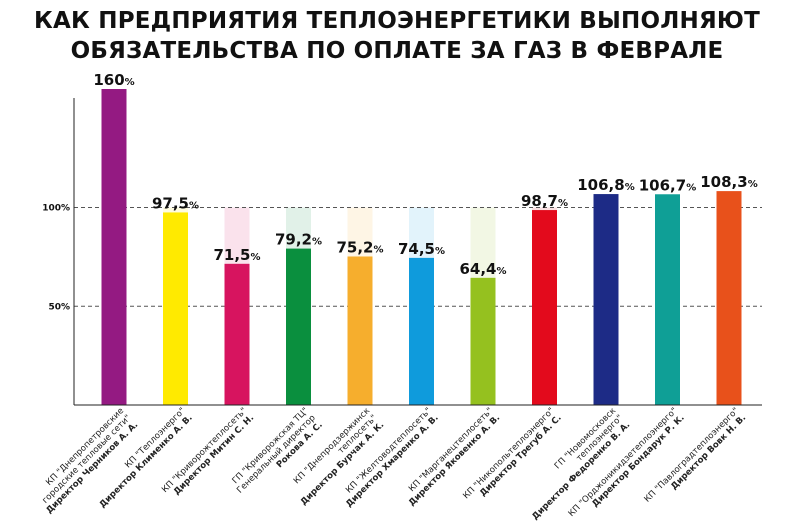 The image size is (794, 522). I want to click on value-label-11: 108,3%, so click(728, 182).